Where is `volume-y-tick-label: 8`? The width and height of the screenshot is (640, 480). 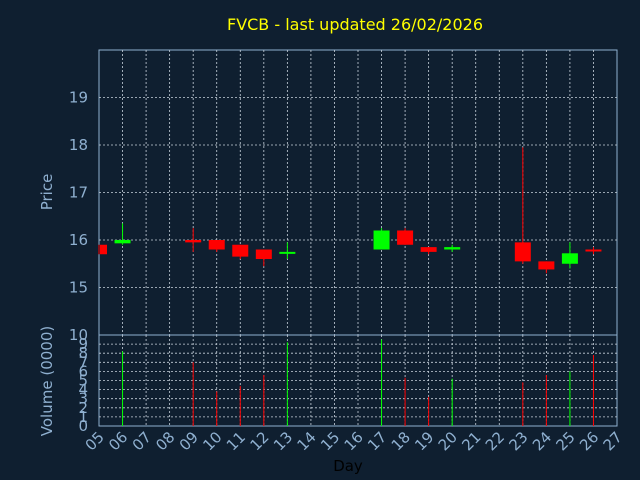
volume-y-tick-label: 8 is located at coordinates (83, 353).